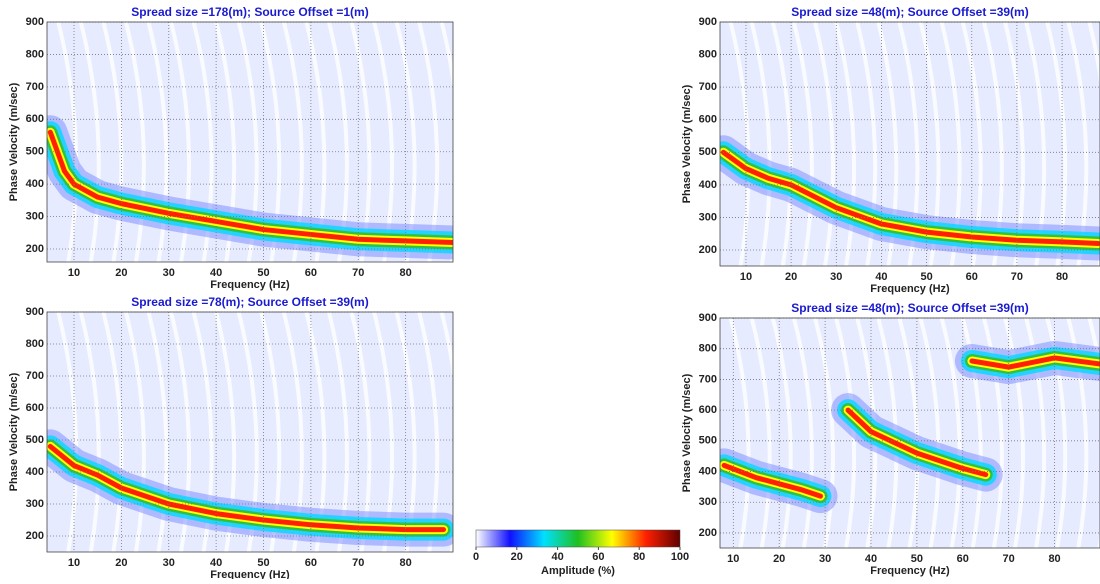 The image size is (1100, 584). I want to click on colorbar-tick-label: 20, so click(517, 557).